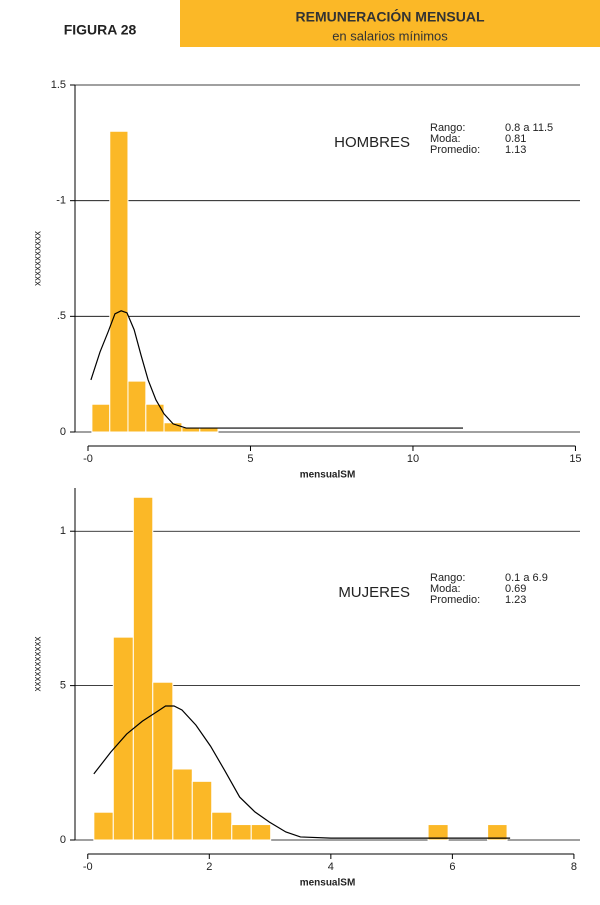 This screenshot has height=905, width=600. I want to click on y-tick-label: 1, so click(63, 531).